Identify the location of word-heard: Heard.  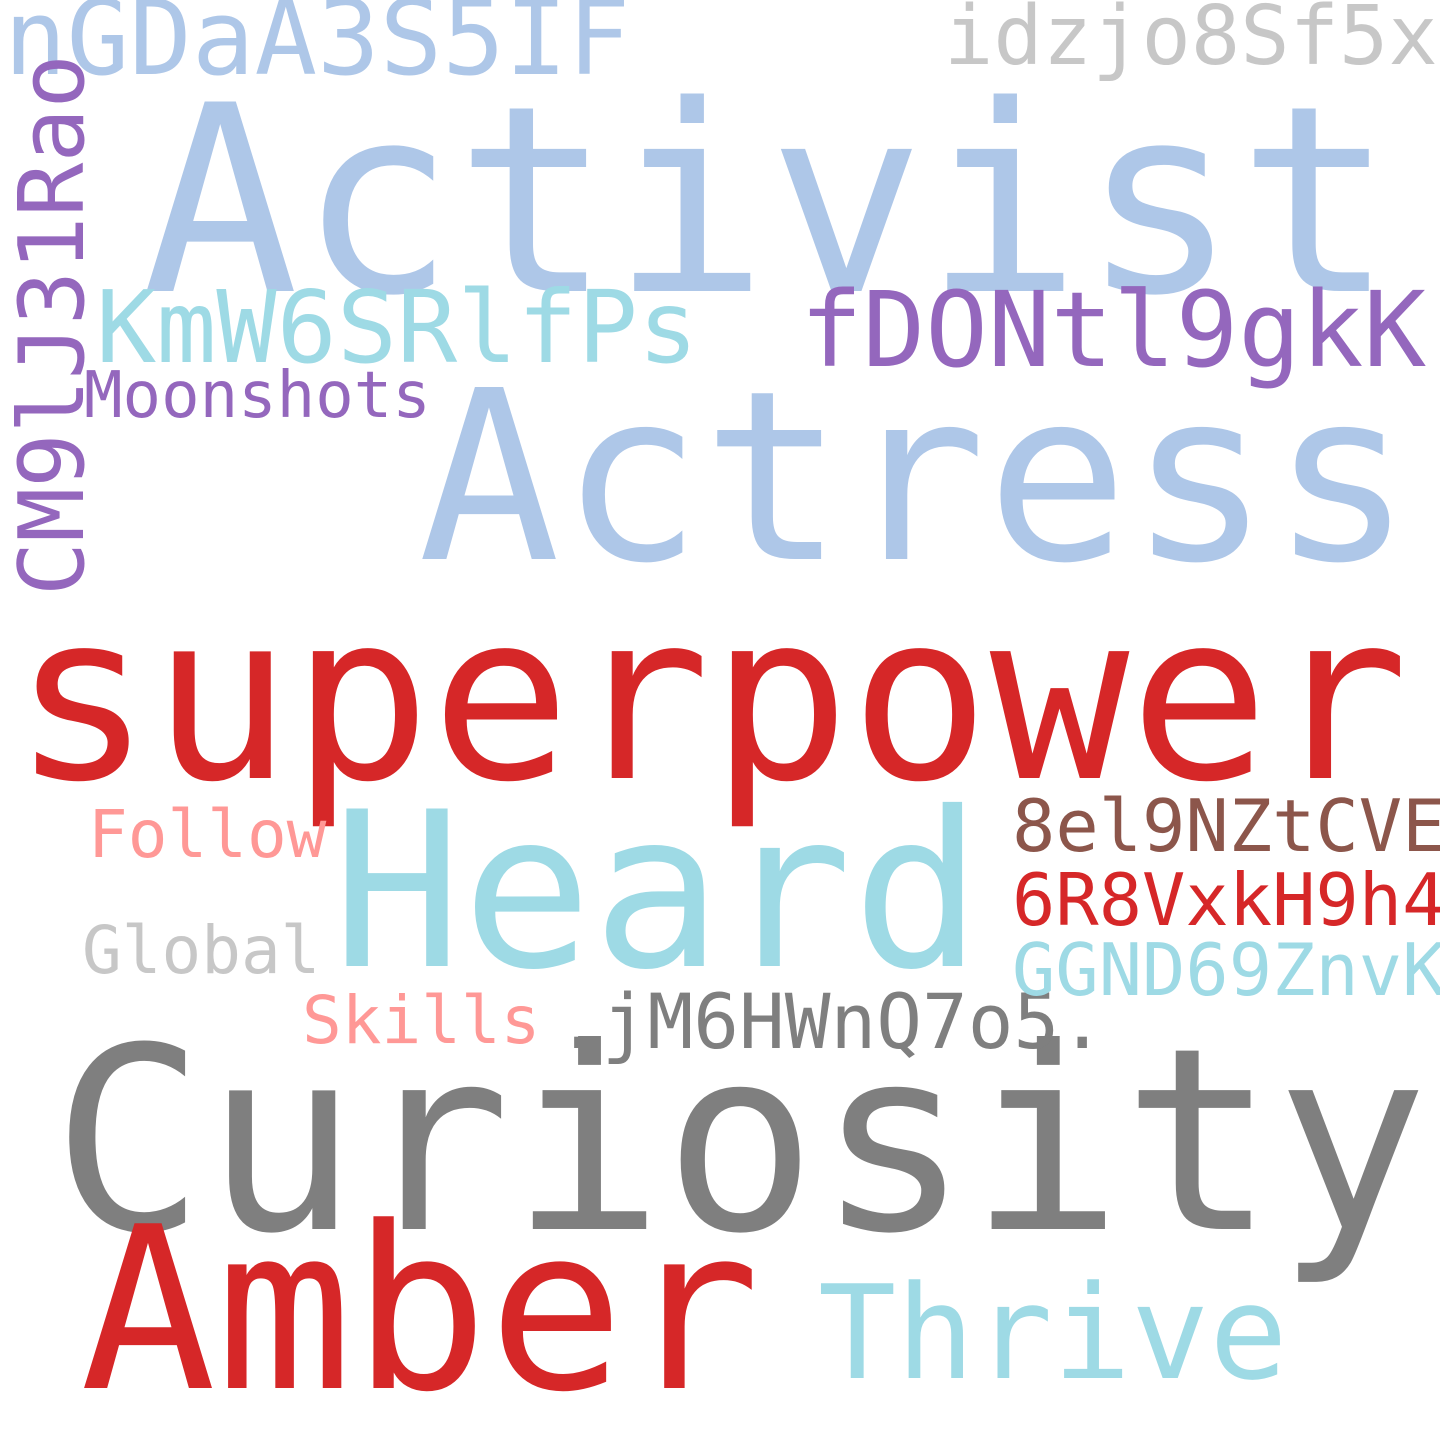
(657, 891).